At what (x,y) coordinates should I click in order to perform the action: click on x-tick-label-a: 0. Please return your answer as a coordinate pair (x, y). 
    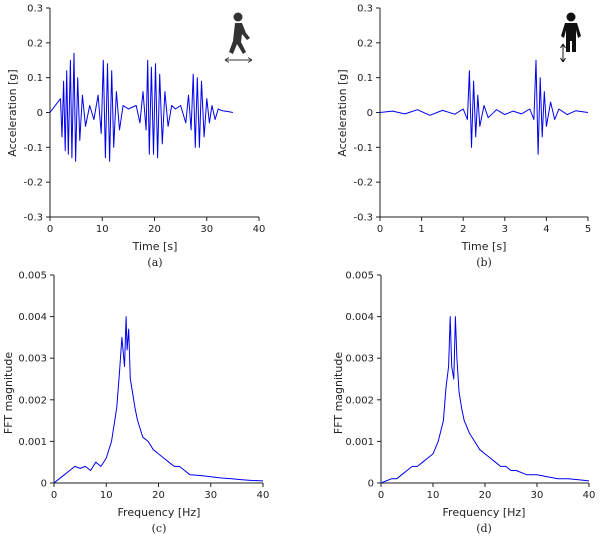
    Looking at the image, I should click on (50, 229).